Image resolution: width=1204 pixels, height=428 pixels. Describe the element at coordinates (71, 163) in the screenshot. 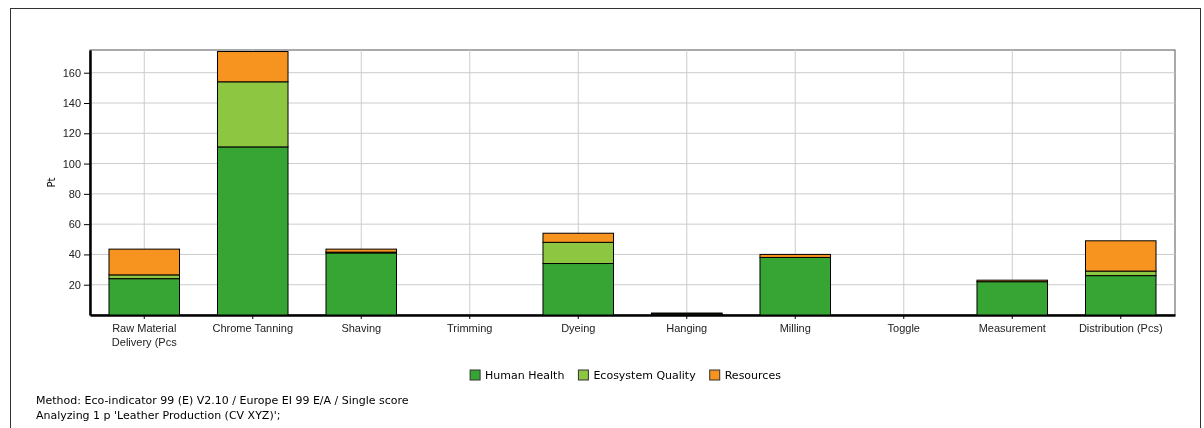

I see `y-tick-label: 100` at that location.